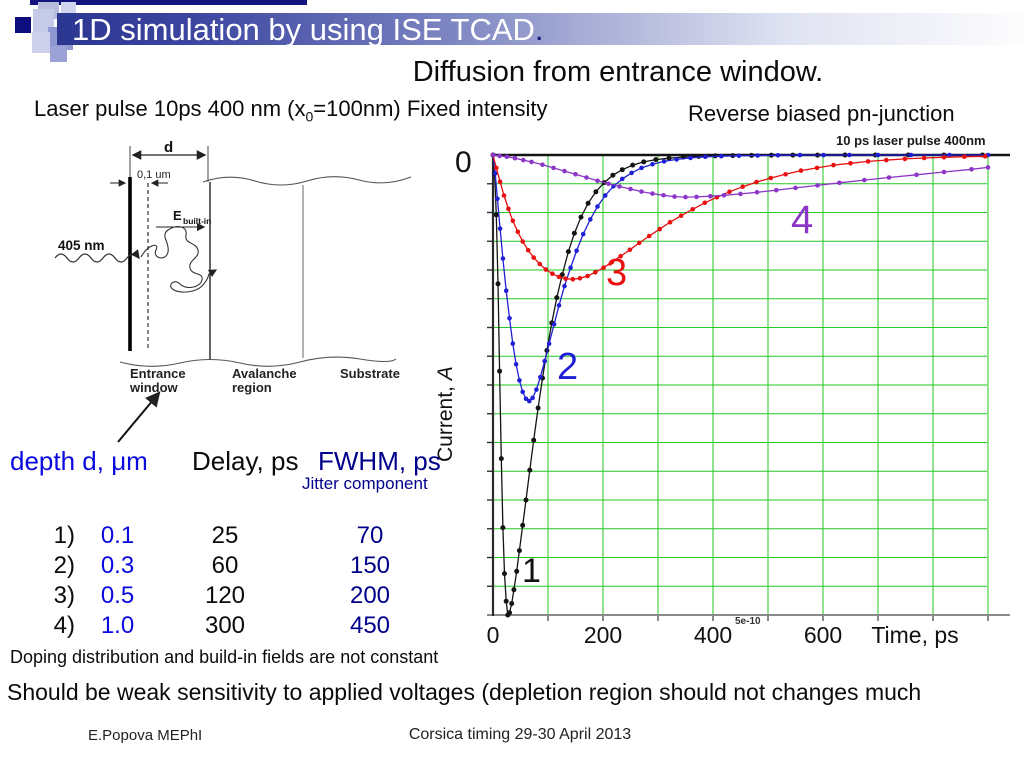 The height and width of the screenshot is (768, 1024). What do you see at coordinates (445, 373) in the screenshot?
I see `y-axis-label-unit: A` at bounding box center [445, 373].